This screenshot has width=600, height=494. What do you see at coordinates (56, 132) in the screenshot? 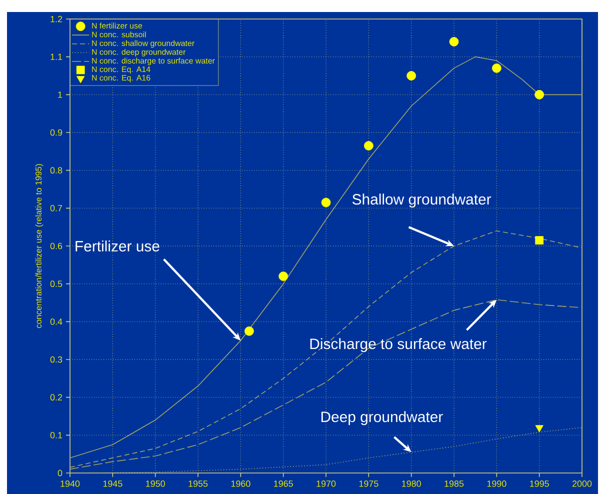
I see `y-tick-label: 0.9` at bounding box center [56, 132].